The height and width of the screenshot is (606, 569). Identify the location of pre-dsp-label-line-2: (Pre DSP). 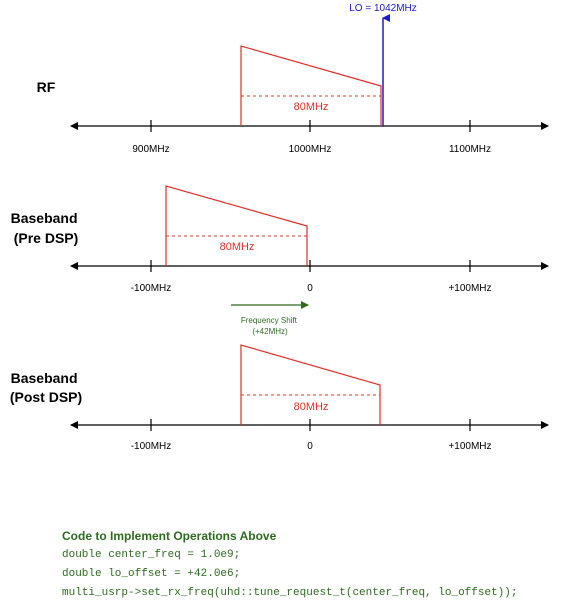
(46, 238).